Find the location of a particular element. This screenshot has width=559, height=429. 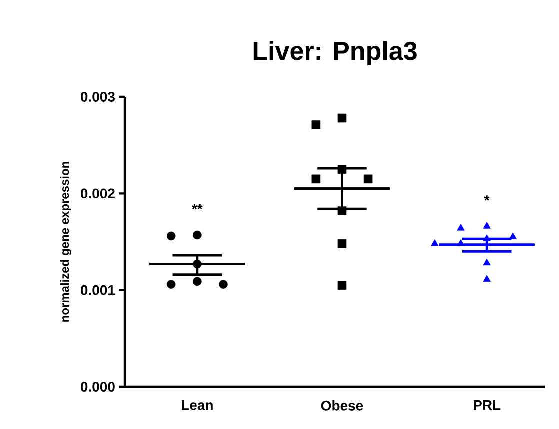

y-tick-label: 0.003 is located at coordinates (97, 97).